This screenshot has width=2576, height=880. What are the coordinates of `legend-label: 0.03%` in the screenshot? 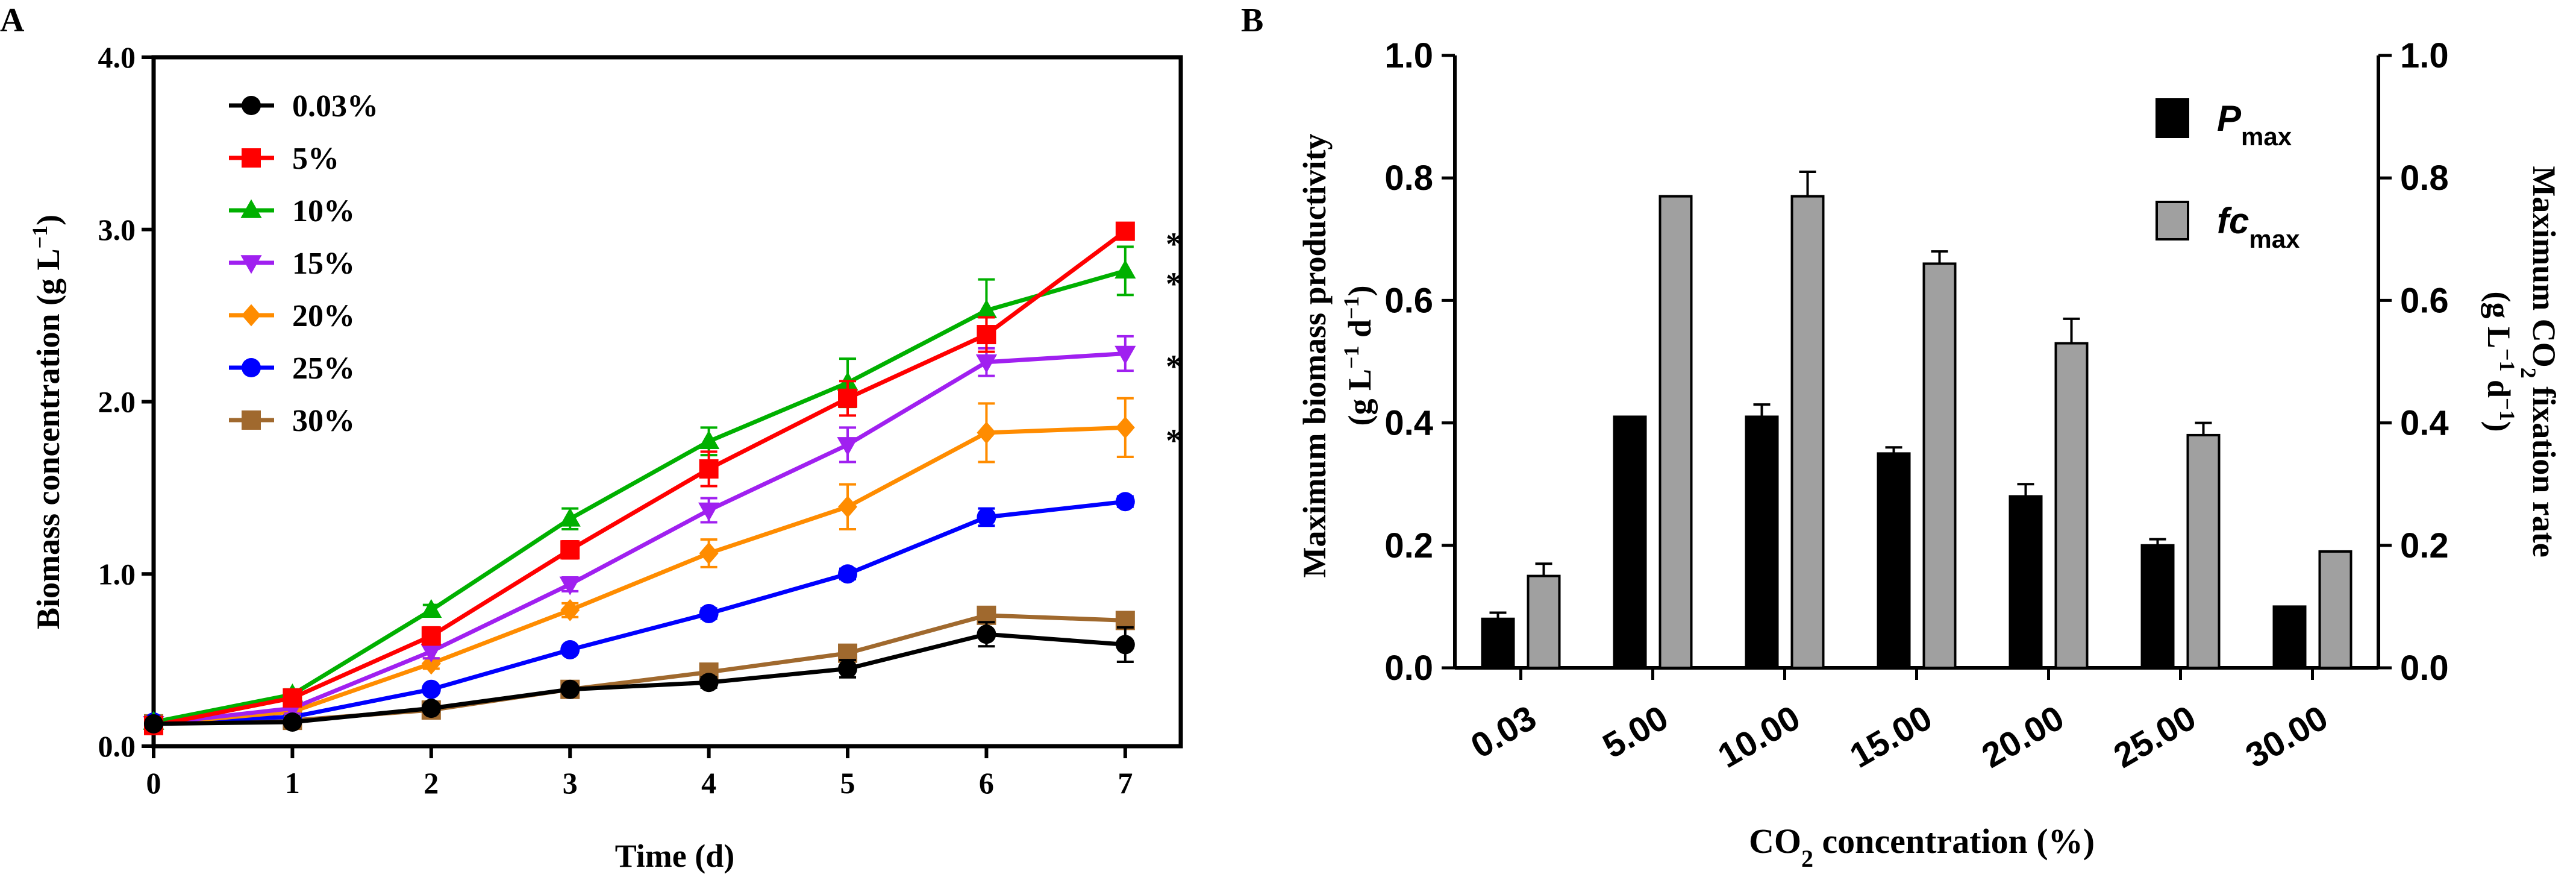 It's located at (335, 106).